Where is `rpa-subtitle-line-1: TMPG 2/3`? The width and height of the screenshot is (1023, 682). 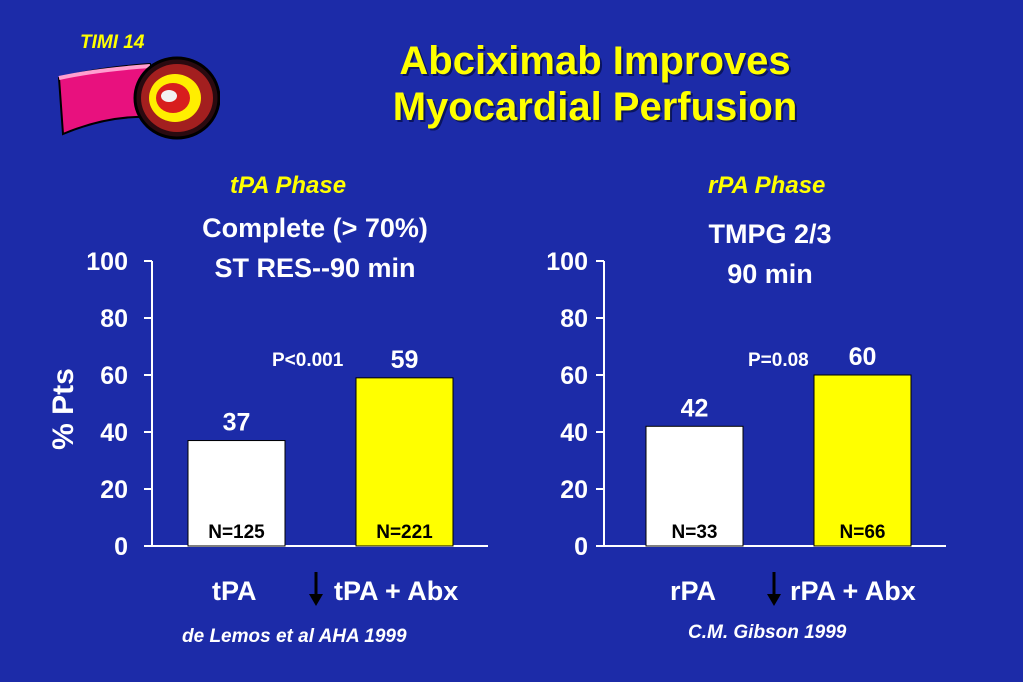
rpa-subtitle-line-1: TMPG 2/3 is located at coordinates (770, 234).